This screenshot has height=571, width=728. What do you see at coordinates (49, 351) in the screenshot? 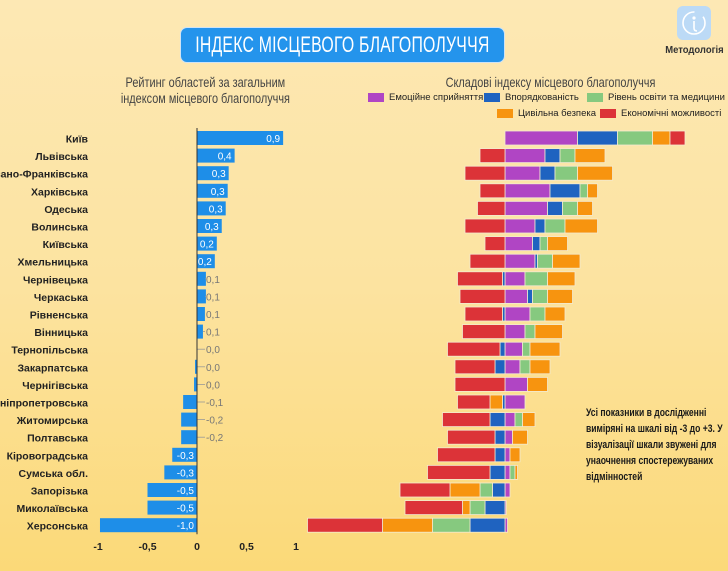
I see `region-label: Тернопільська` at bounding box center [49, 351].